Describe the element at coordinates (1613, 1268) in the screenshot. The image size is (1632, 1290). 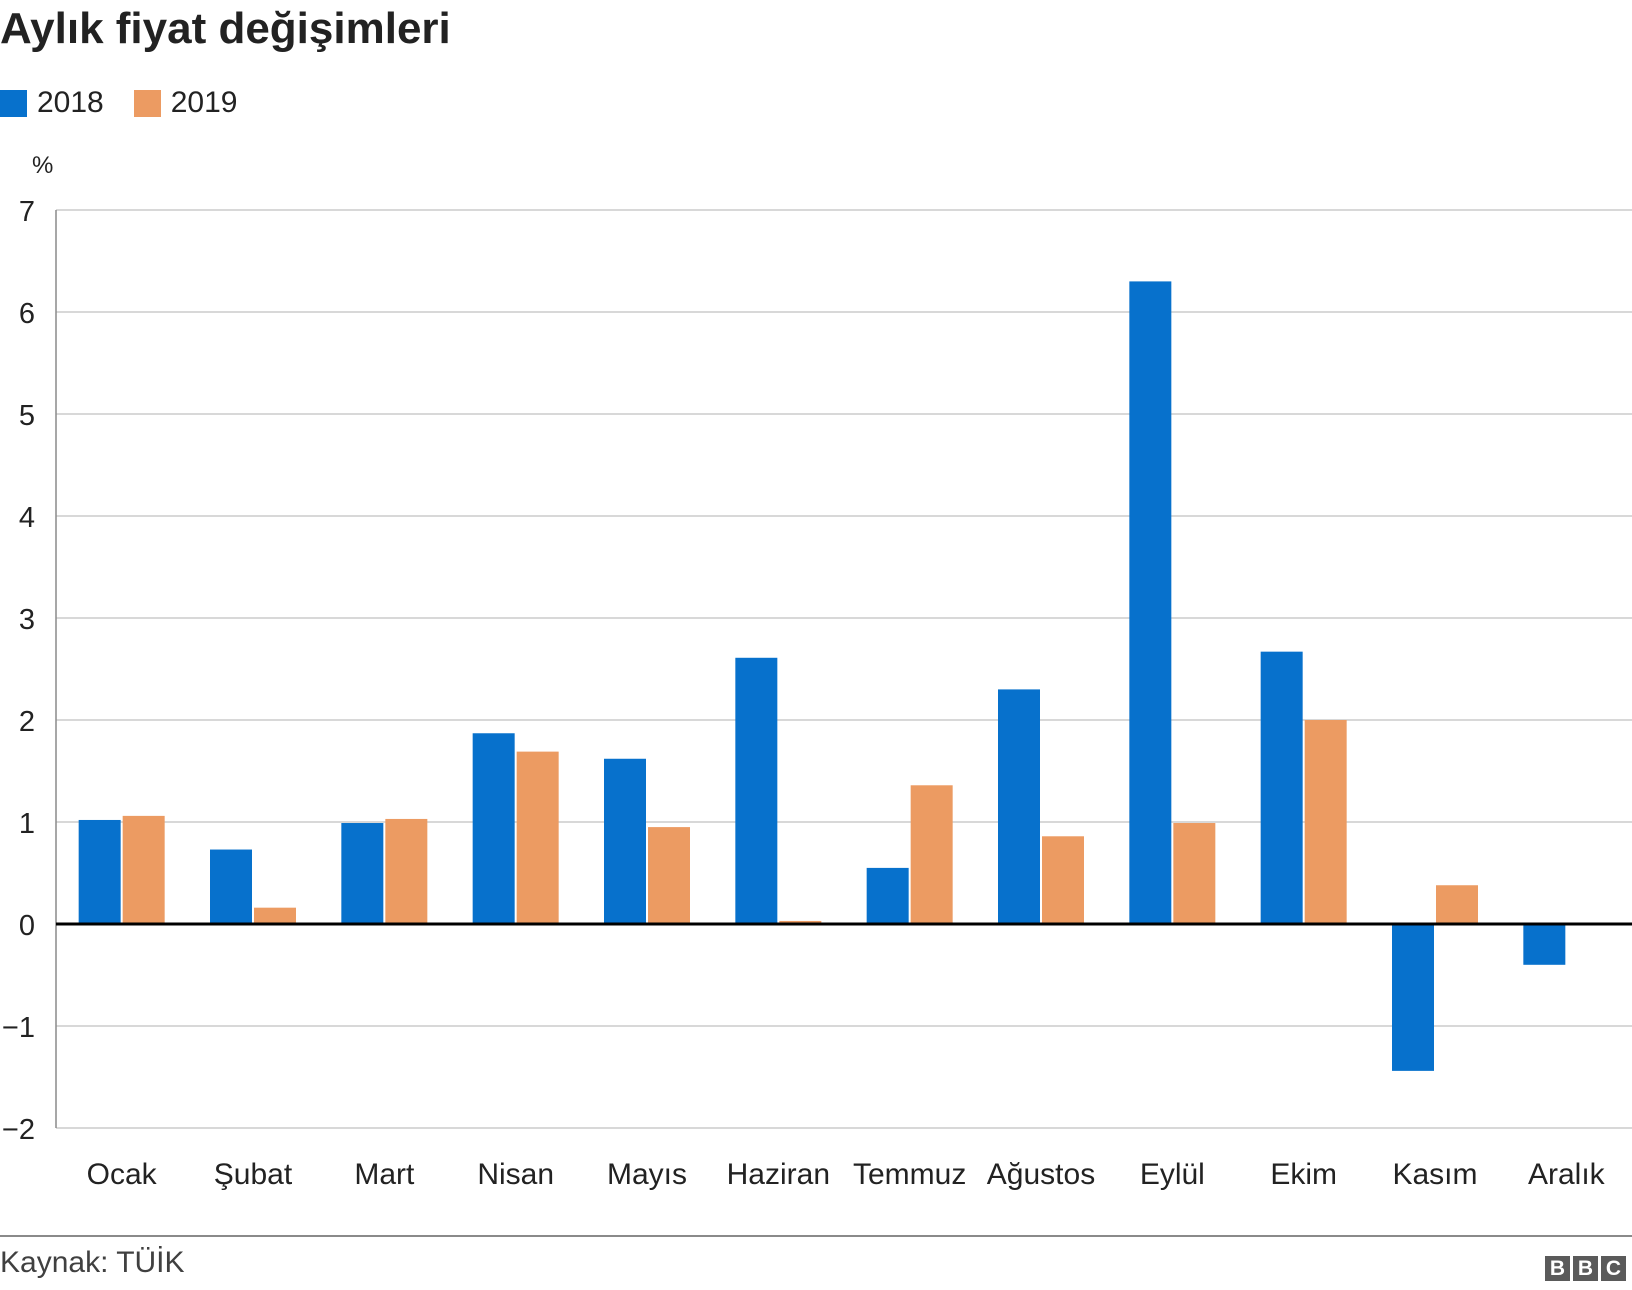
I see `logo-letter-3: C` at that location.